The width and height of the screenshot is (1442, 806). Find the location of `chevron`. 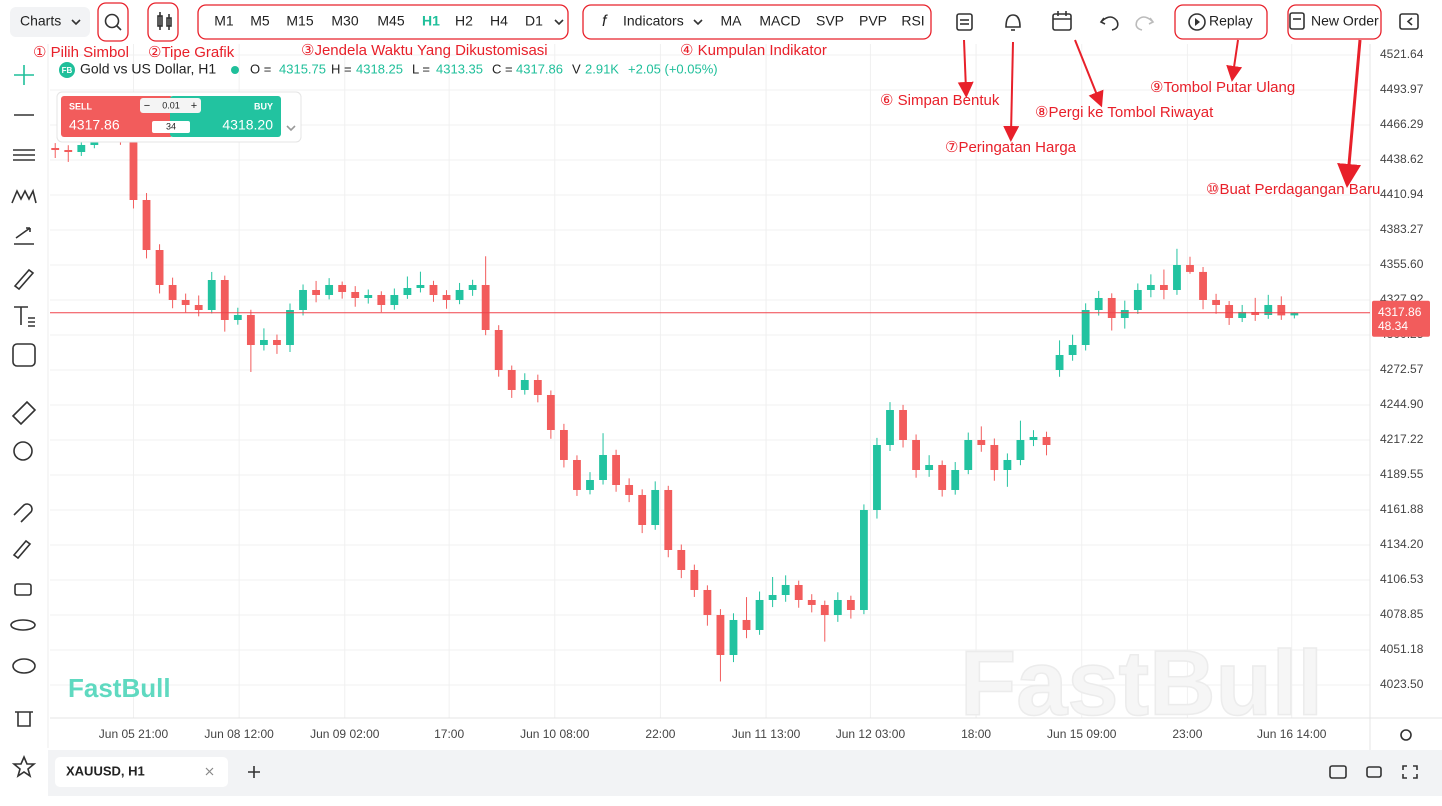

chevron is located at coordinates (559, 22).